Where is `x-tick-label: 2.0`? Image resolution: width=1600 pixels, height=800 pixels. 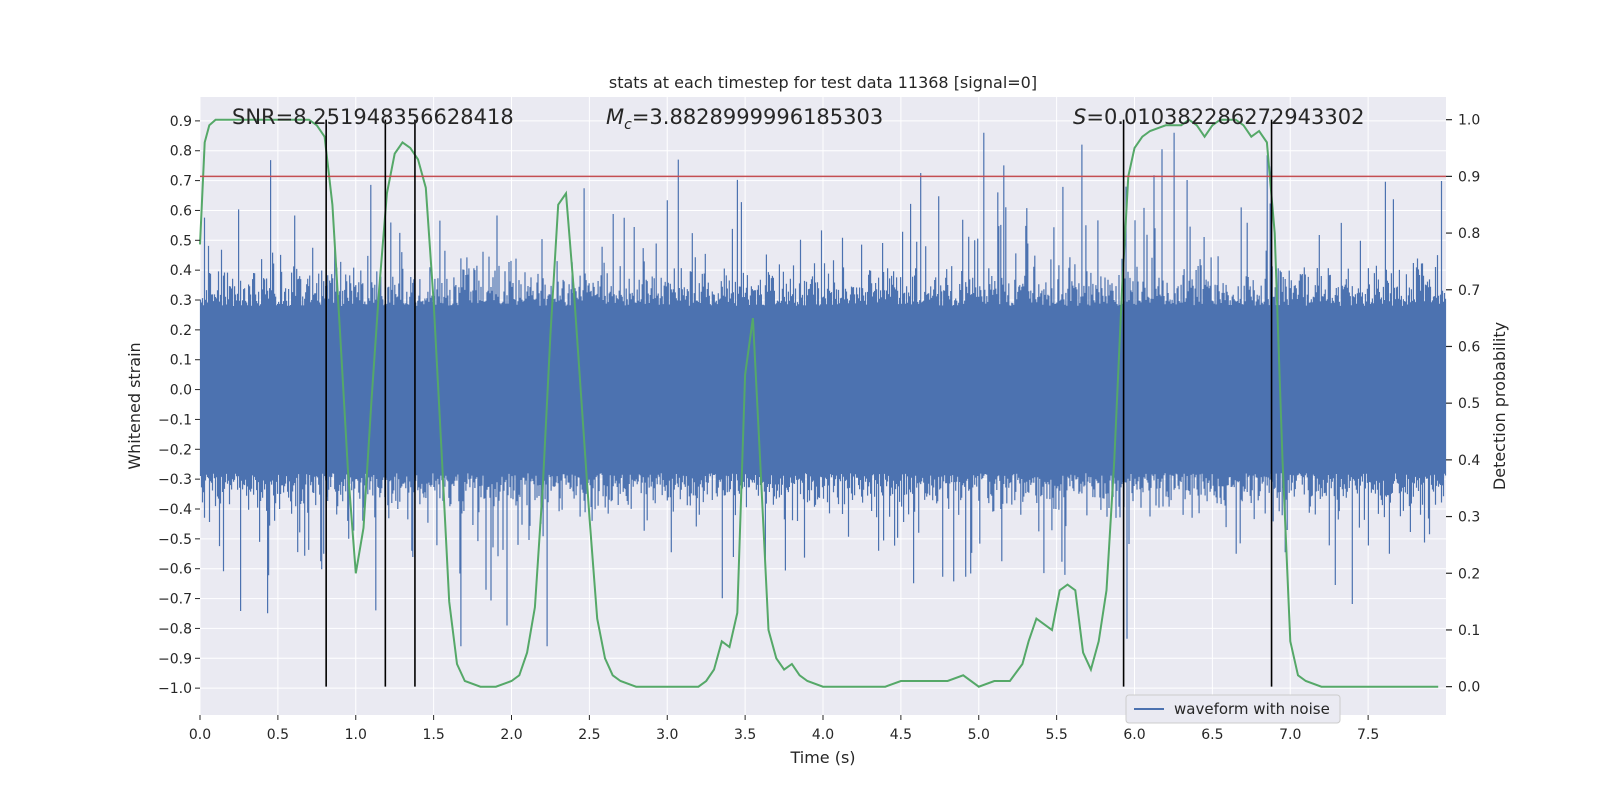 x-tick-label: 2.0 is located at coordinates (511, 735).